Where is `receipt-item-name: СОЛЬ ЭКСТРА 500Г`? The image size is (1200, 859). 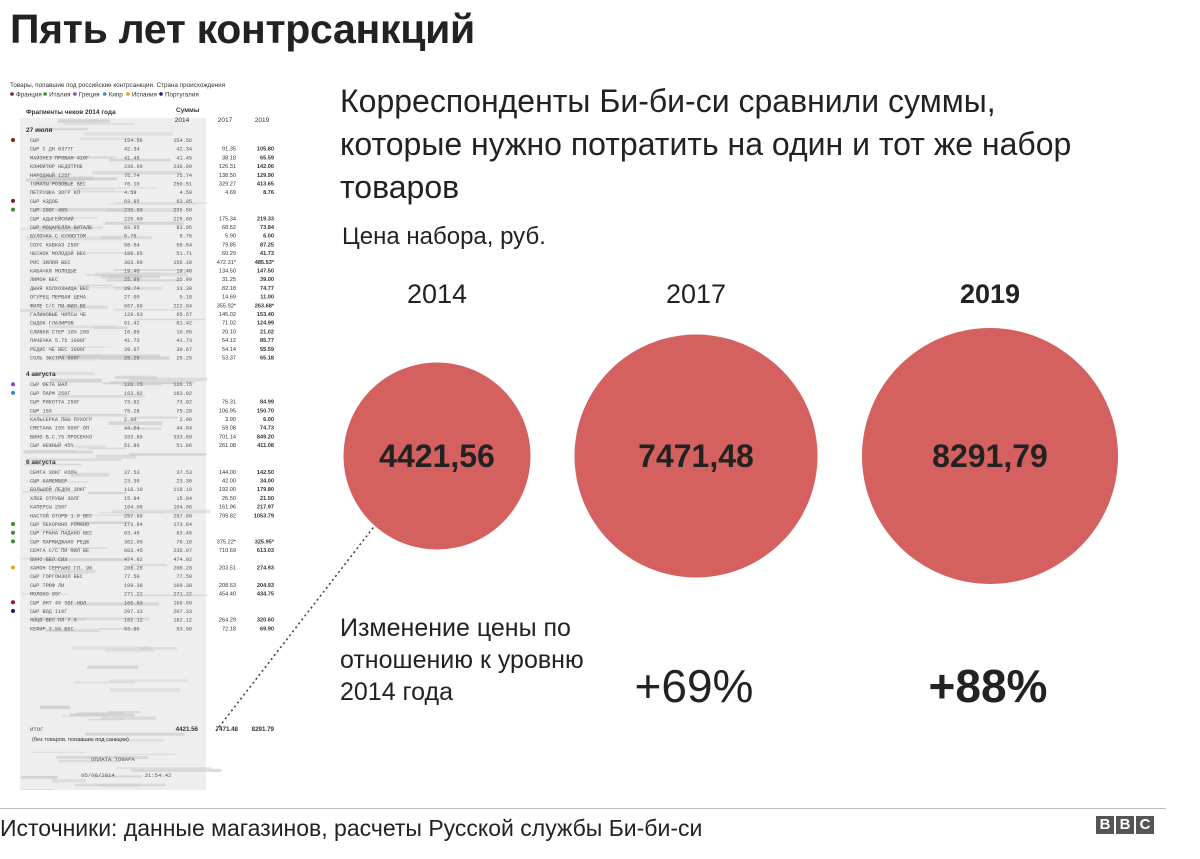
receipt-item-name: СОЛЬ ЭКСТРА 500Г is located at coordinates (55, 359).